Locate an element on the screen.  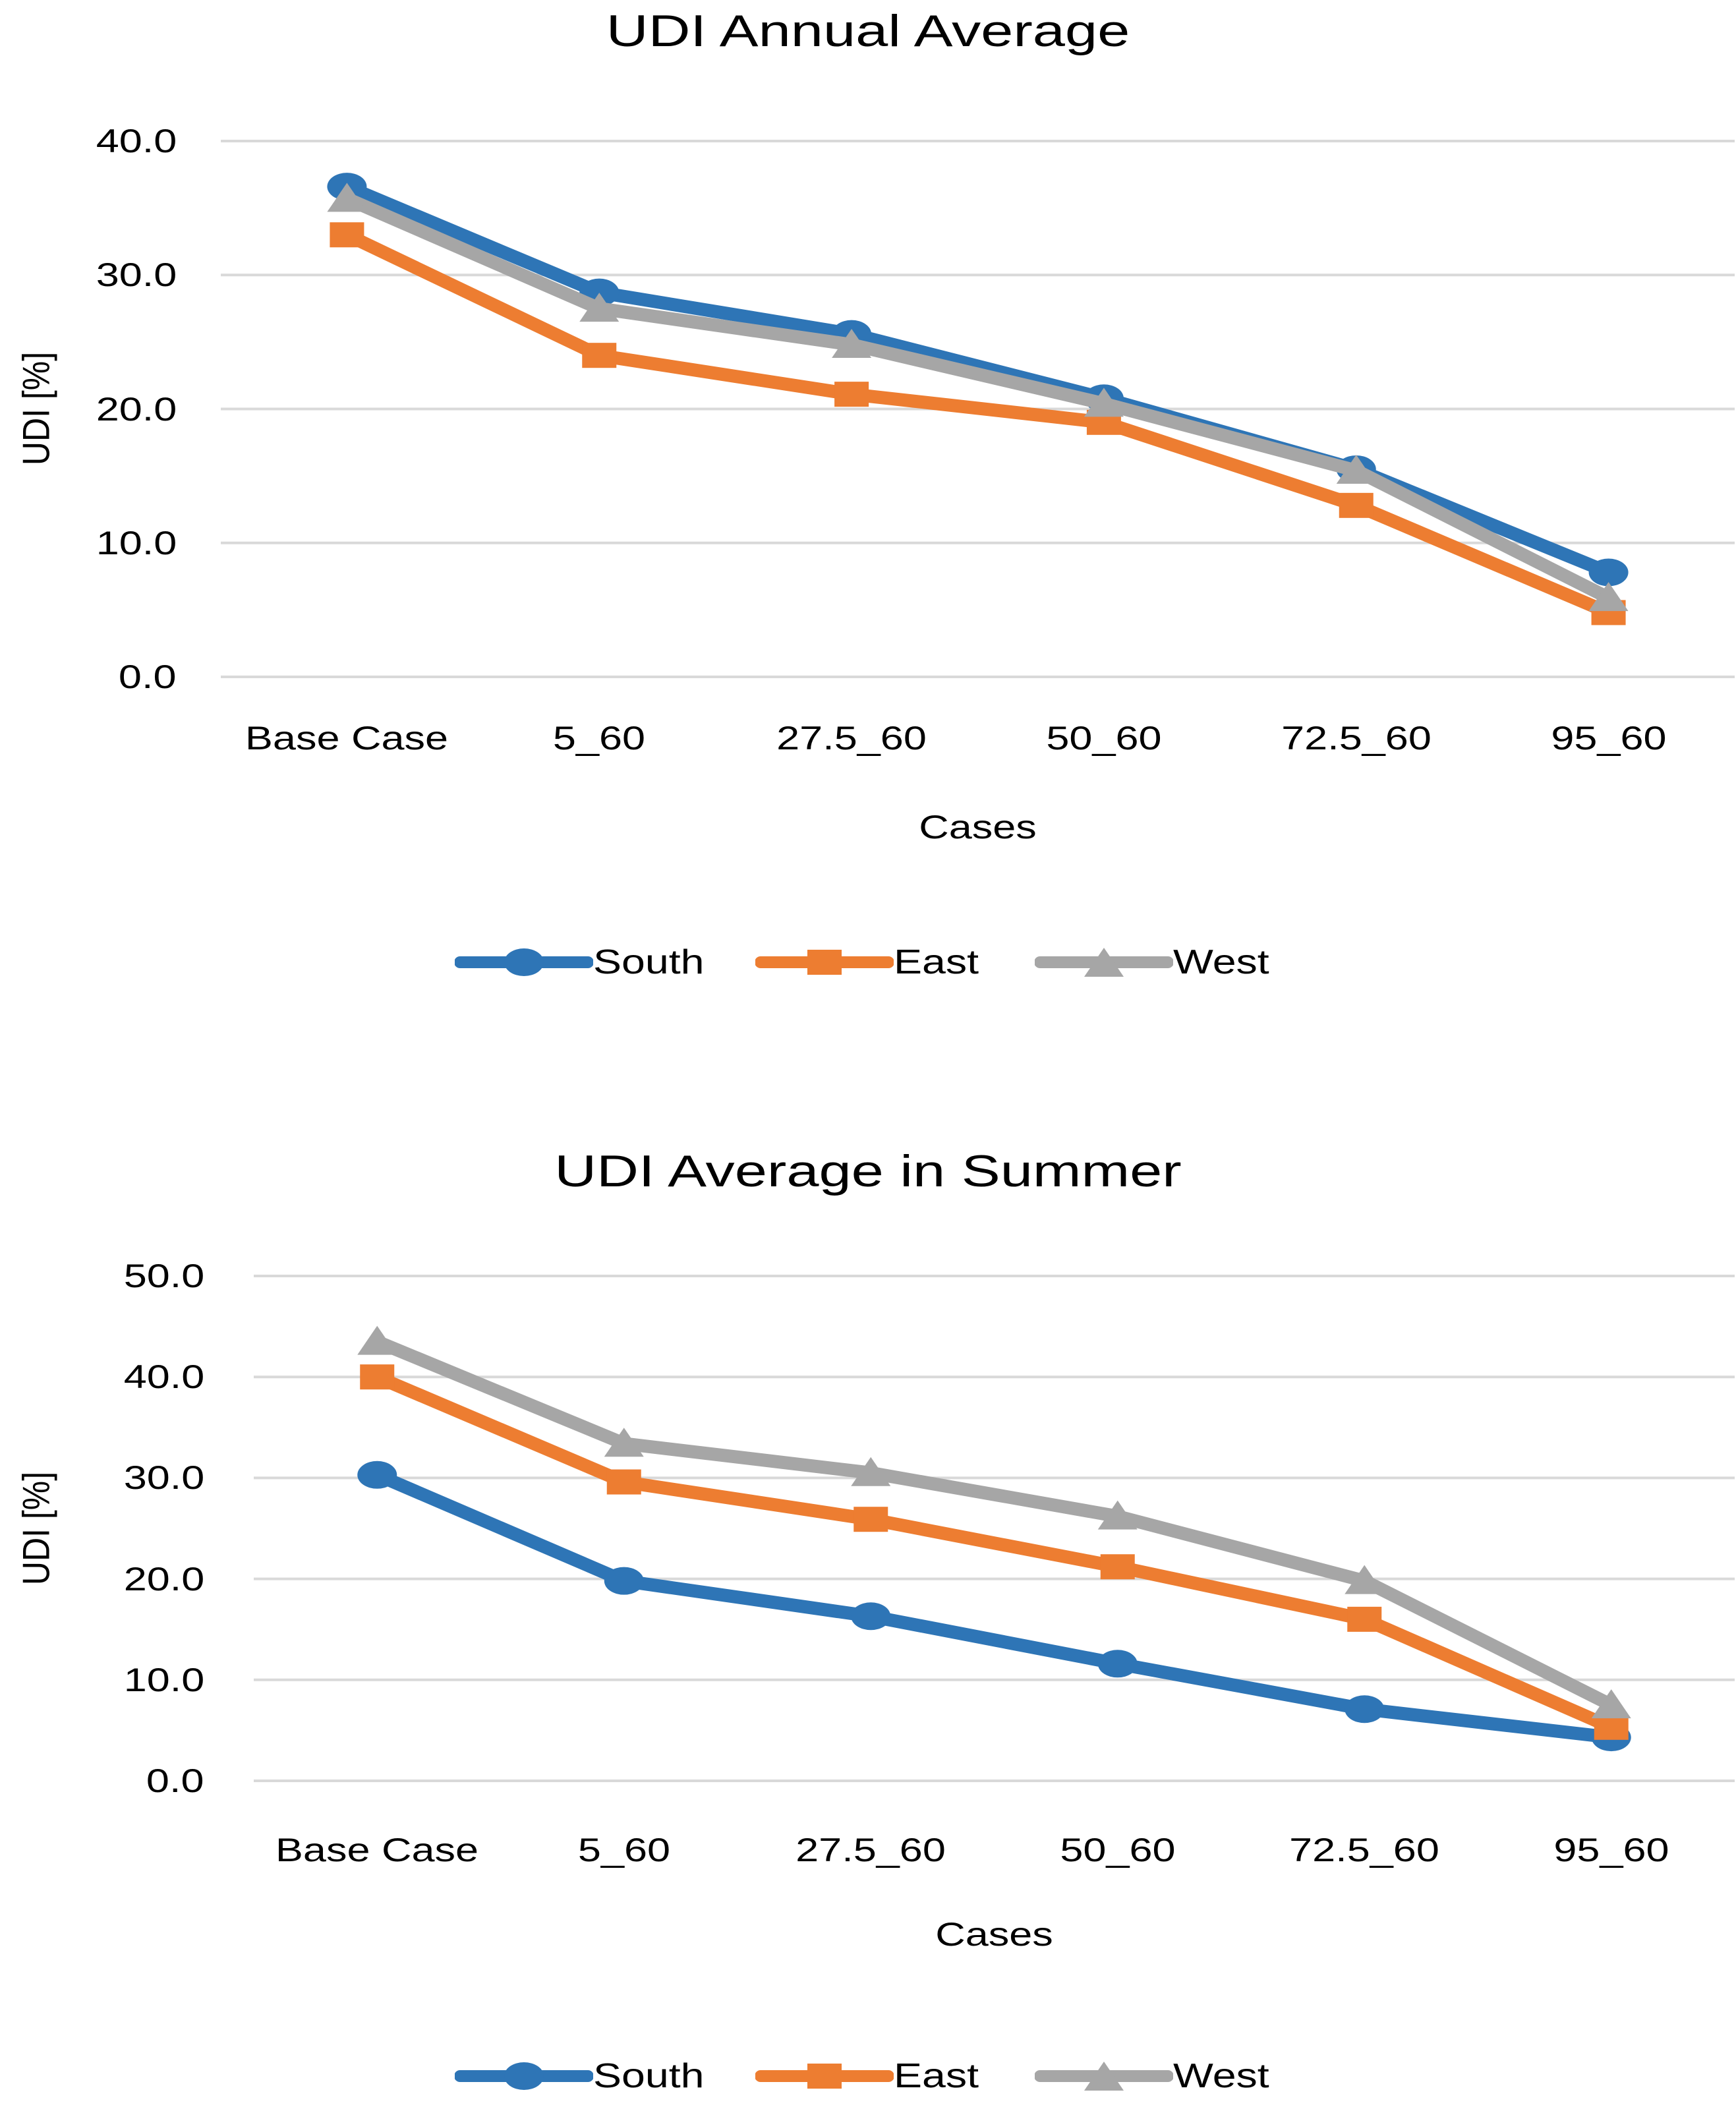
annual-x-axis-title: Cases is located at coordinates (978, 827).